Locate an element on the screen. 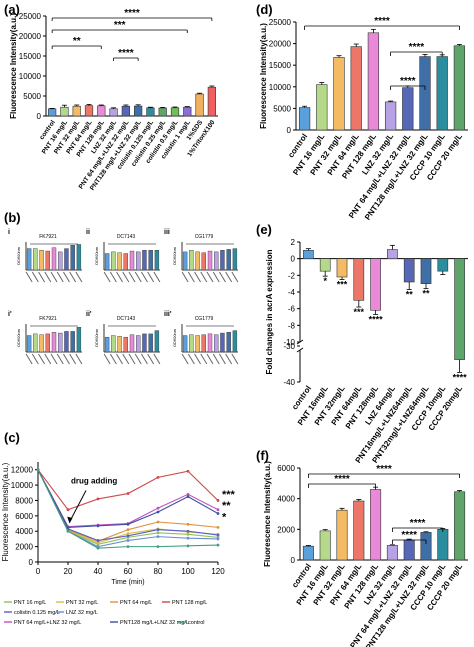  y-tick-label: -2 is located at coordinates (292, 275).